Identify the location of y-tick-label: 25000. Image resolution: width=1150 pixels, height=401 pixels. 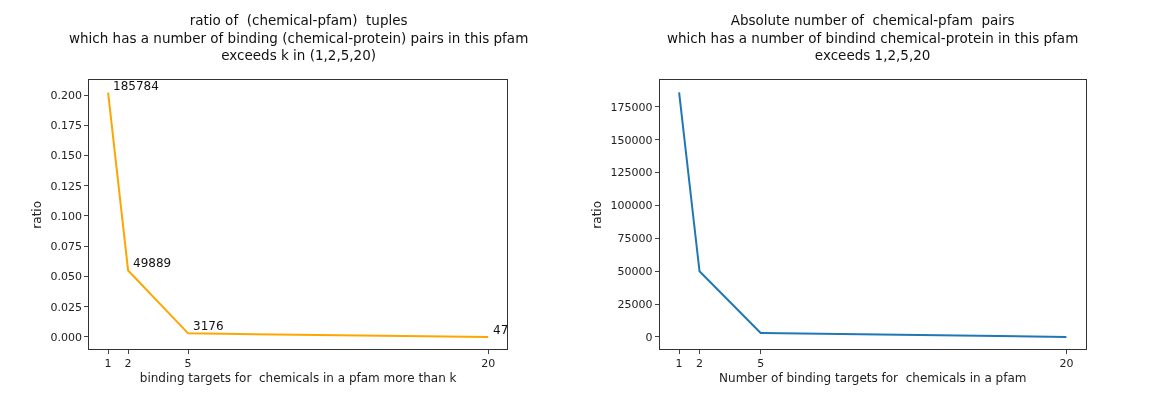
(635, 304).